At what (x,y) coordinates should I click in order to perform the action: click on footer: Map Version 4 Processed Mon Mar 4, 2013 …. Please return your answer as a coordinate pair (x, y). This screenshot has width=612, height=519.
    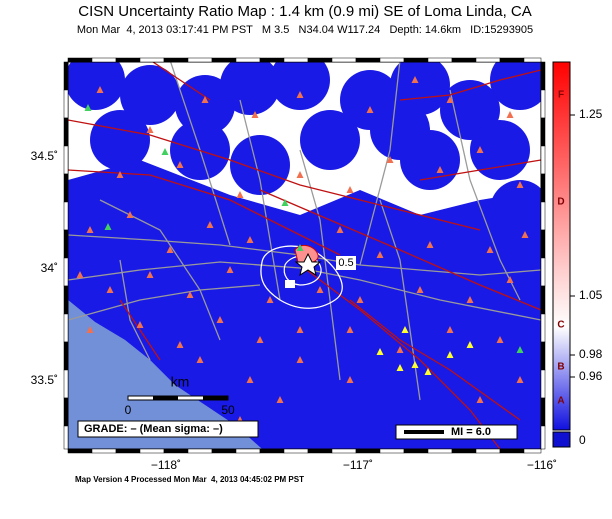
    Looking at the image, I should click on (189, 479).